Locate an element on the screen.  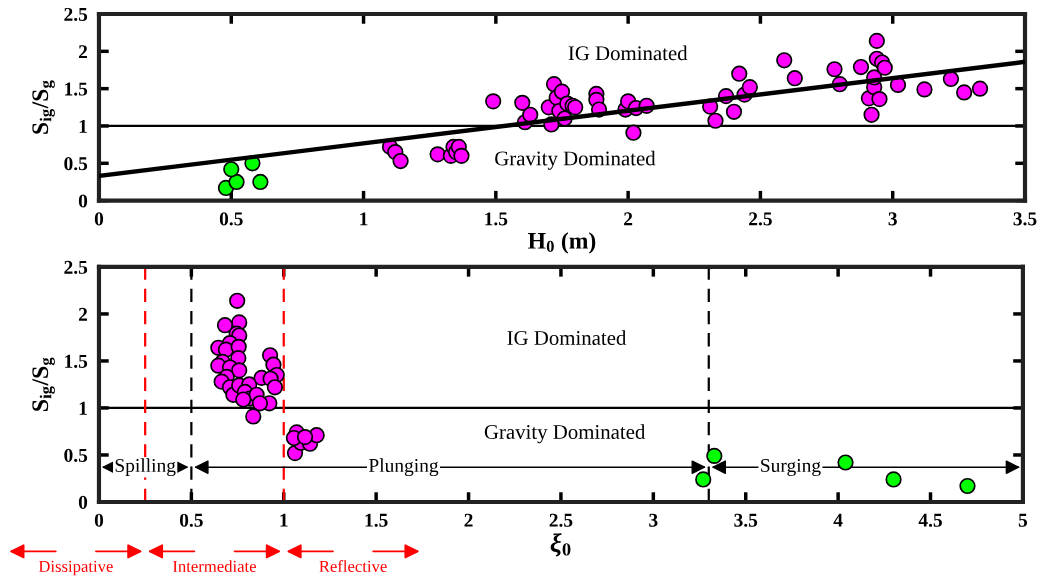
text: Dissipative is located at coordinates (75, 568).